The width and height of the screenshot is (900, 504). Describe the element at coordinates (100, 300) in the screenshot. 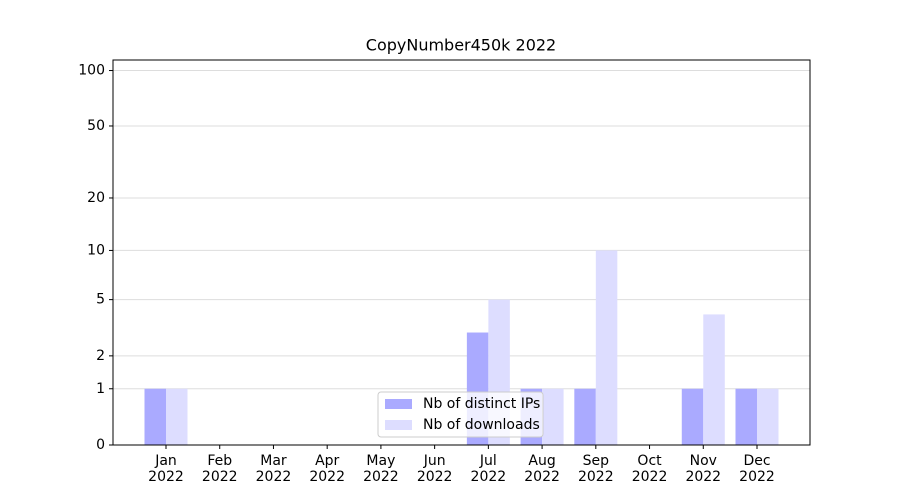

I see `y-tick-label: 5` at that location.